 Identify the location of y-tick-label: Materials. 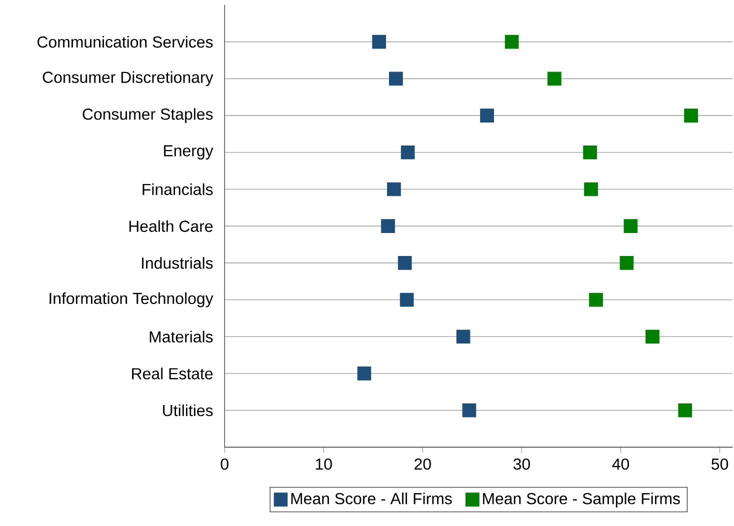
(181, 336).